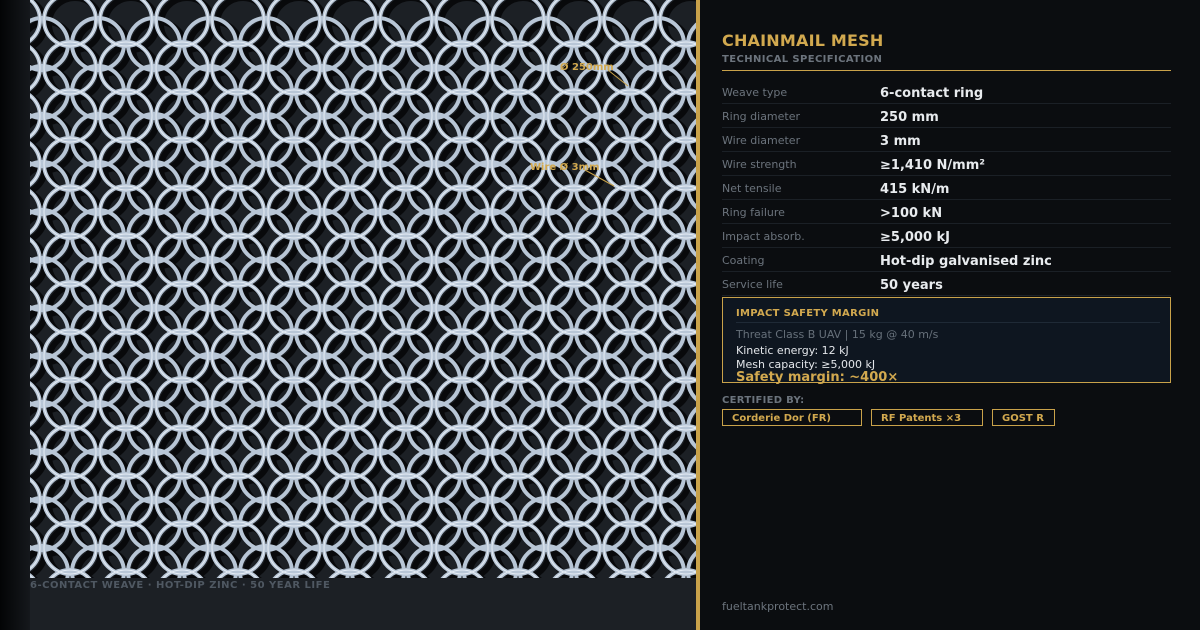  What do you see at coordinates (792, 417) in the screenshot?
I see `certification-badge: Corderie Dor (FR)` at bounding box center [792, 417].